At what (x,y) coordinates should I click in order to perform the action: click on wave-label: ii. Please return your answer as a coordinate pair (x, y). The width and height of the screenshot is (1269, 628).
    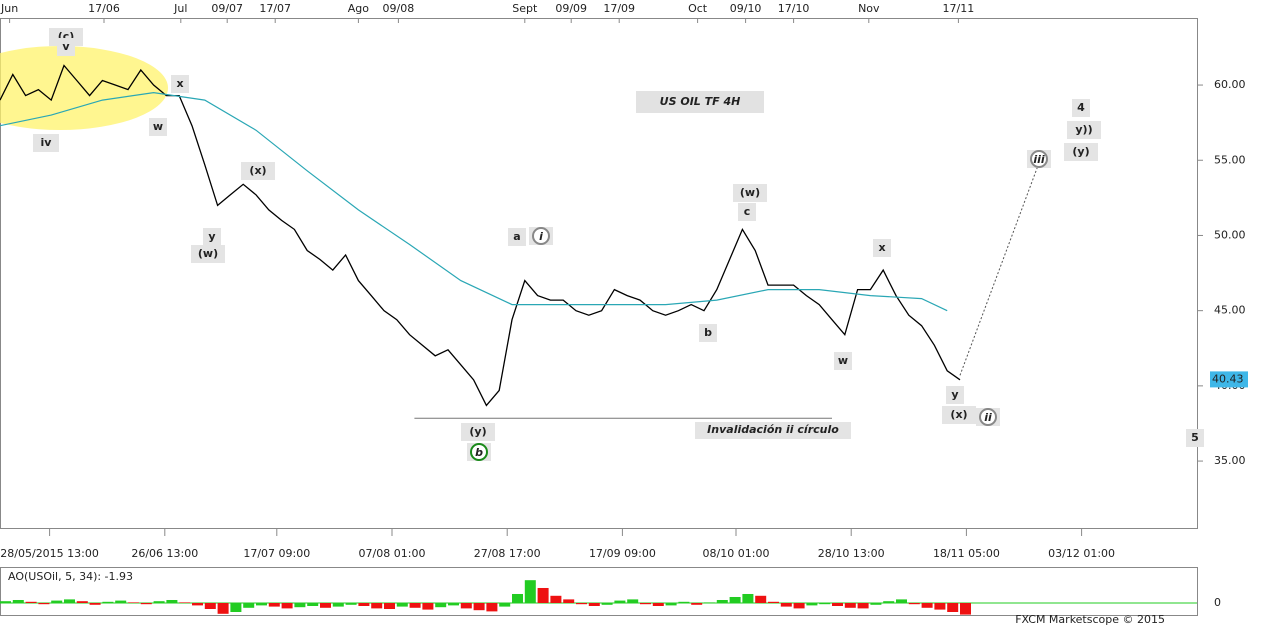
    Looking at the image, I should click on (988, 417).